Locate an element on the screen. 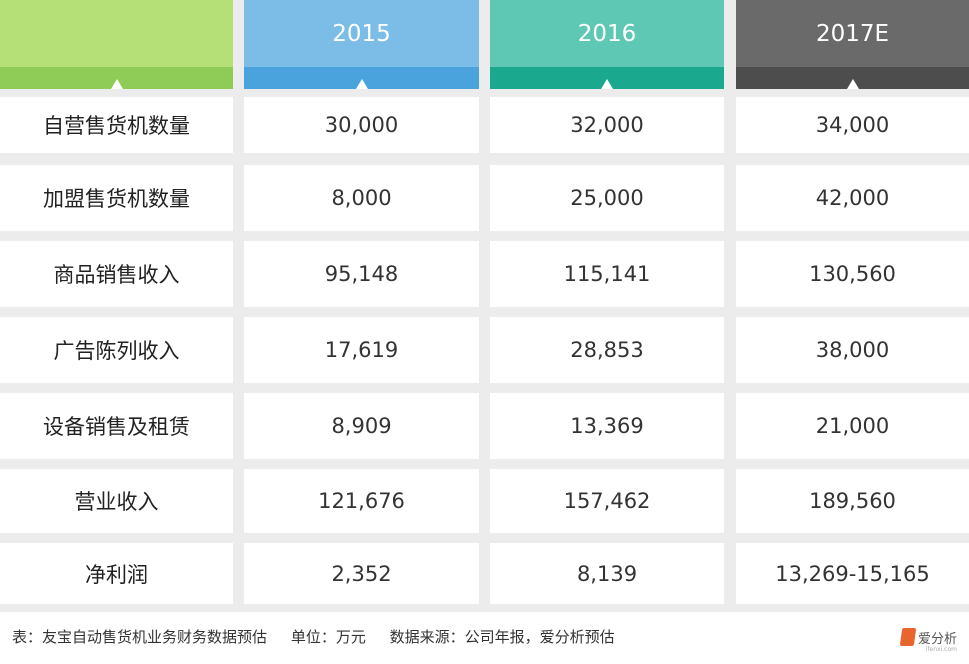 This screenshot has width=969, height=664. header-2016: 2016 is located at coordinates (607, 44).